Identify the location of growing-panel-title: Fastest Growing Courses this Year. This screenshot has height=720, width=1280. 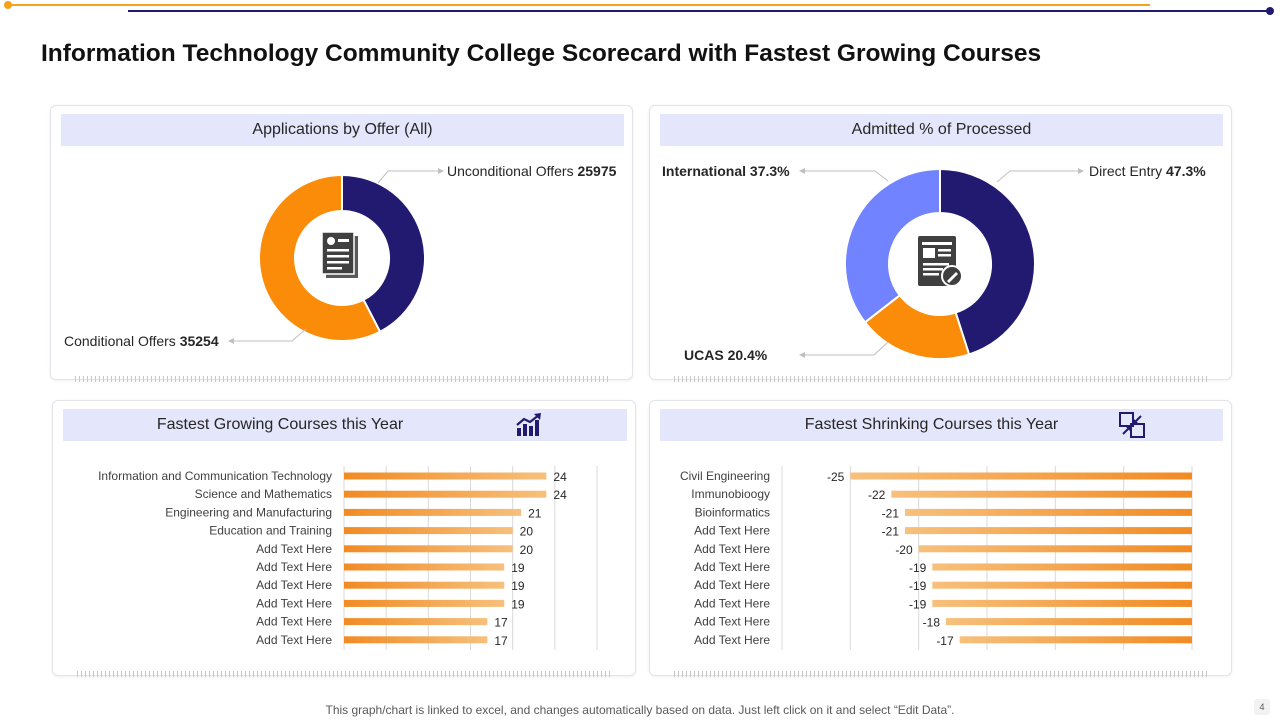
(280, 424).